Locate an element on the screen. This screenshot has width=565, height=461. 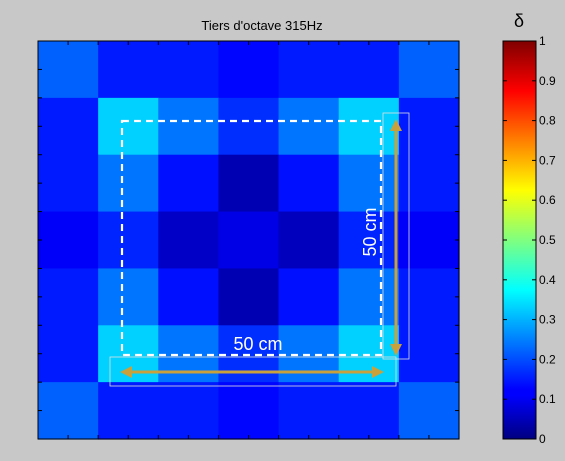
vertical-dimension-label: 50 cm is located at coordinates (370, 231).